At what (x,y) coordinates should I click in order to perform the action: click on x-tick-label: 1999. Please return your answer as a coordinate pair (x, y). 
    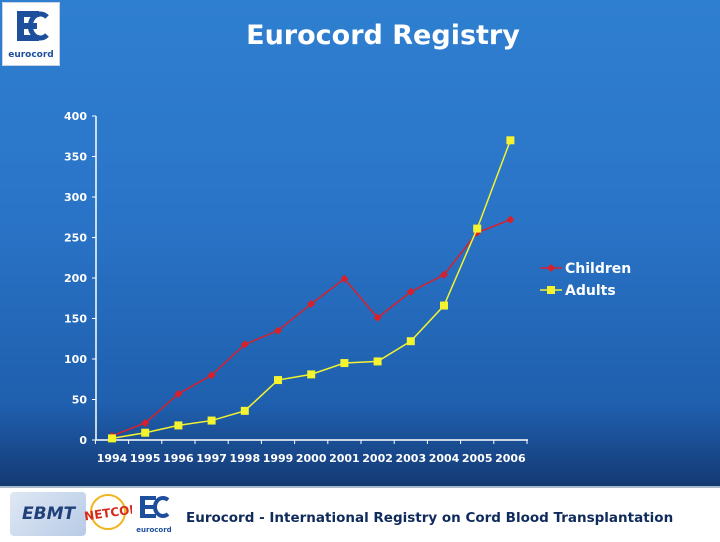
    Looking at the image, I should click on (278, 458).